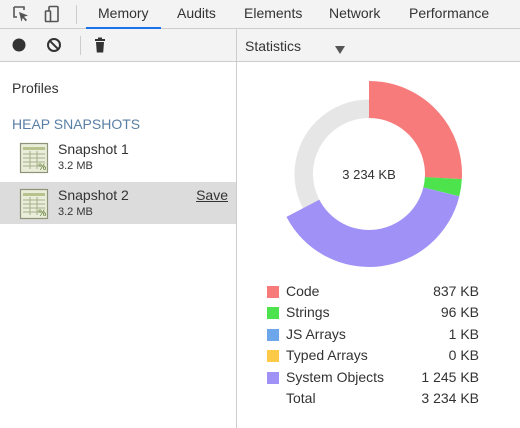 The width and height of the screenshot is (520, 428). Describe the element at coordinates (449, 13) in the screenshot. I see `tab-performance: Performance` at that location.